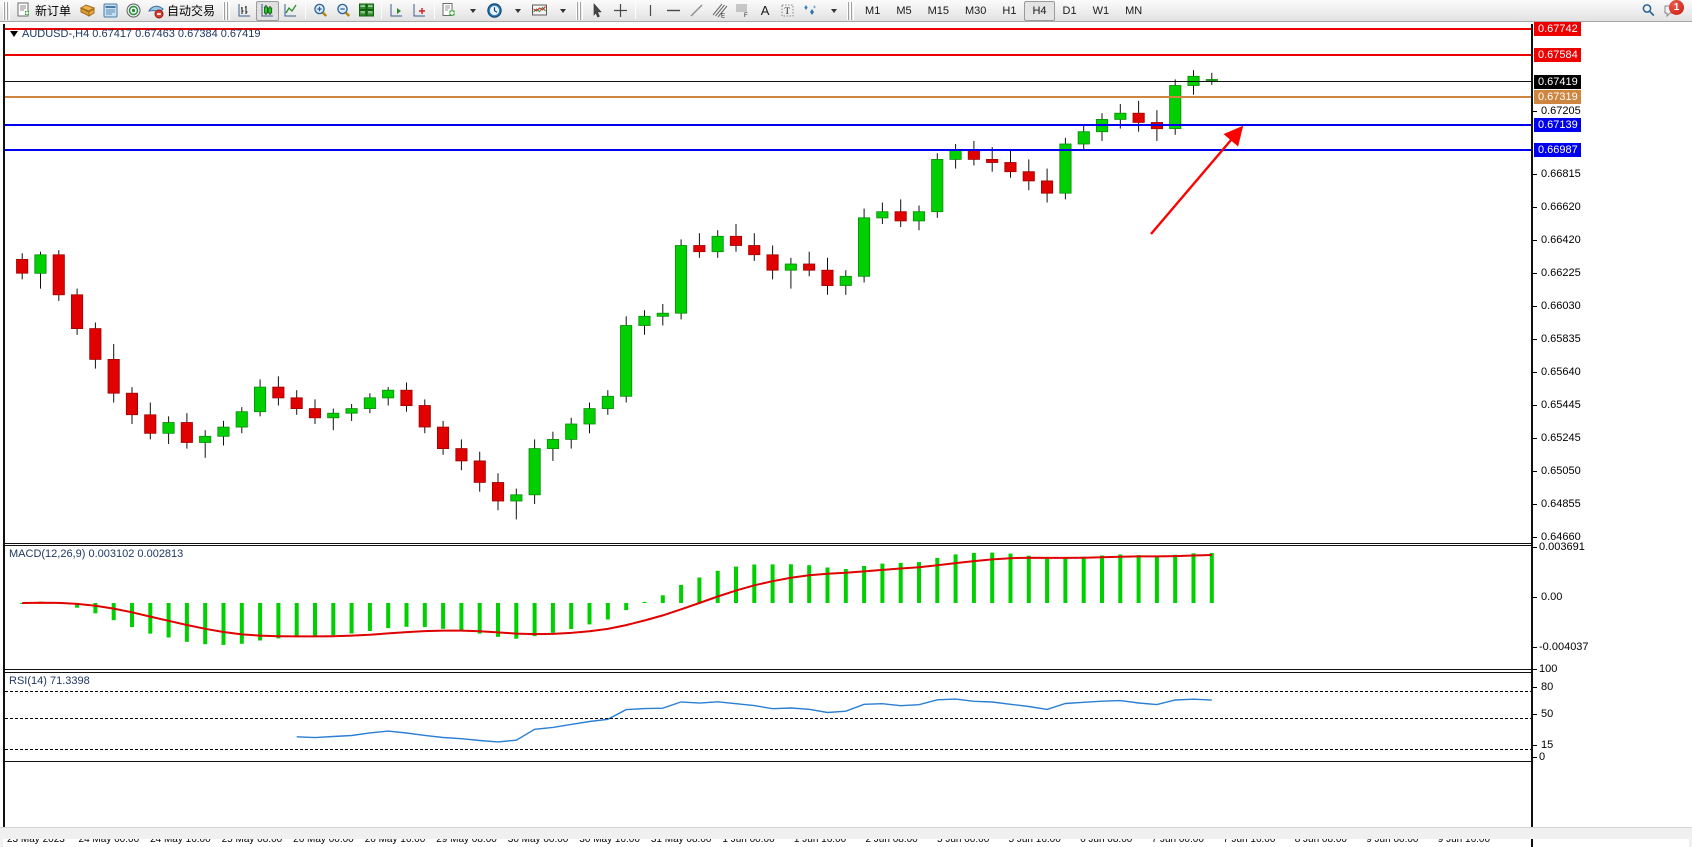  What do you see at coordinates (1557, 240) in the screenshot?
I see `price-tick-2: 0.66420` at bounding box center [1557, 240].